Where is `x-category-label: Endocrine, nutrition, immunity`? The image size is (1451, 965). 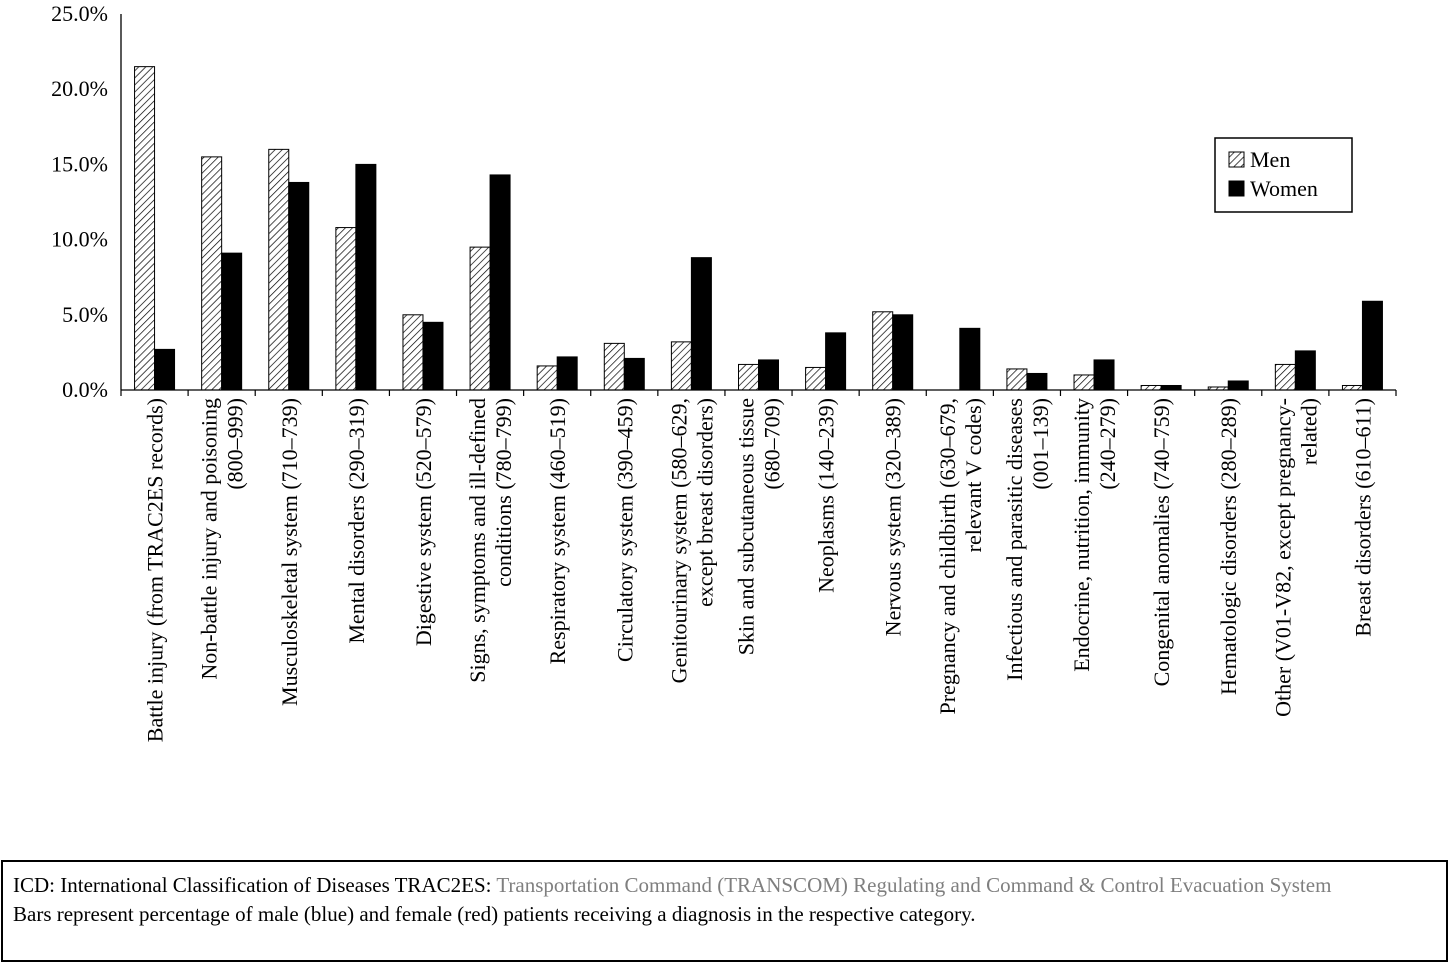 x-category-label: Endocrine, nutrition, immunity is located at coordinates (1081, 535).